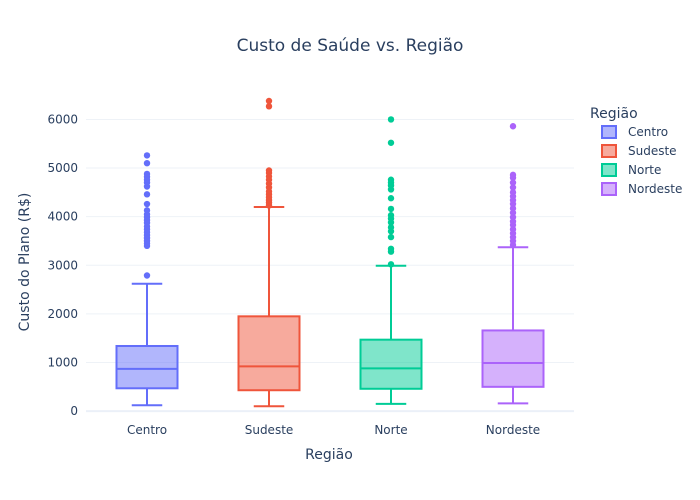 This screenshot has width=700, height=500. I want to click on y-tick-label: 3000, so click(62, 265).